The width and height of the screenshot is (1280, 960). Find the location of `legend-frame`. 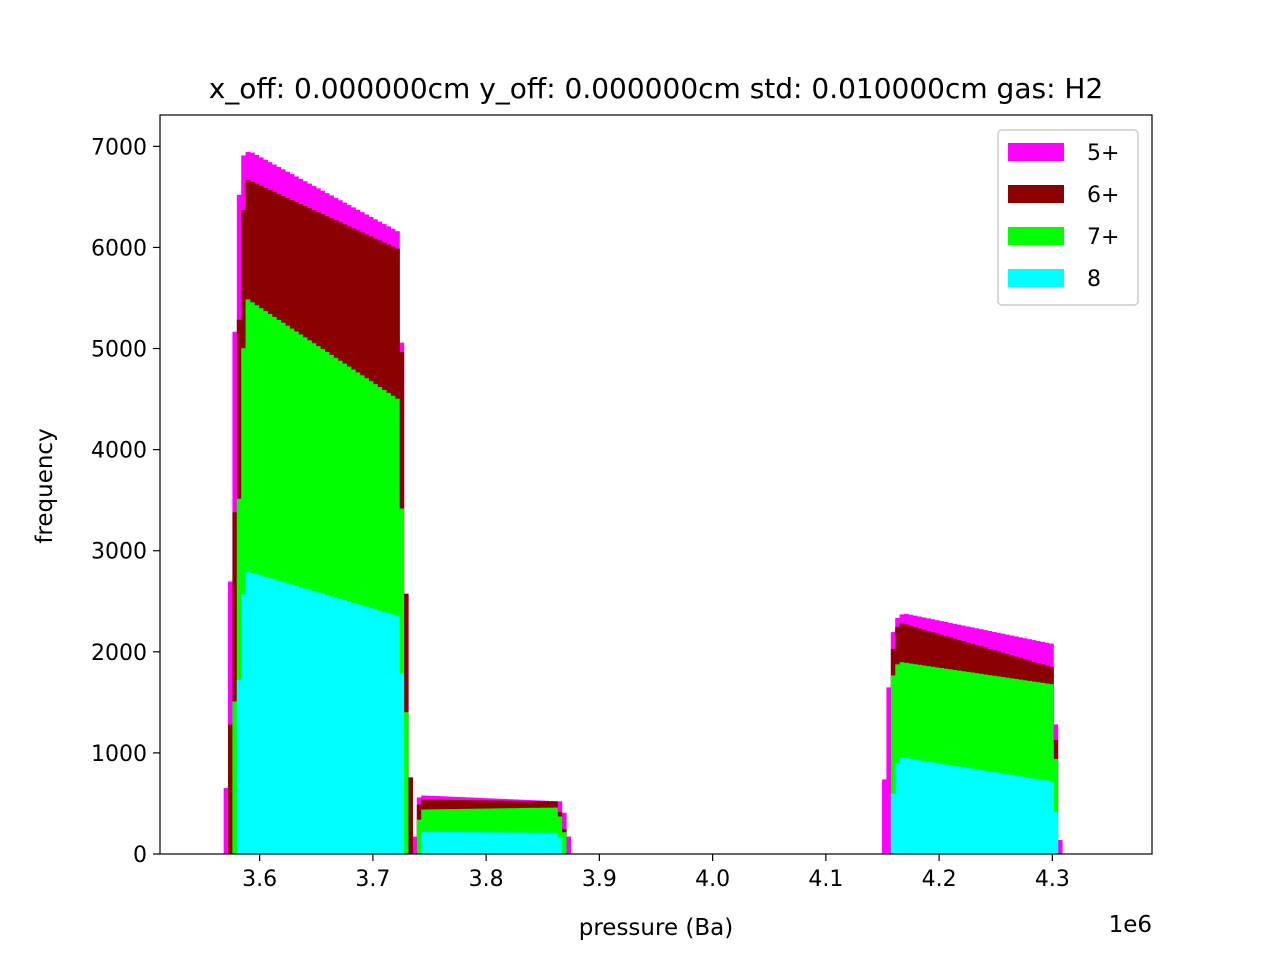

legend-frame is located at coordinates (1068, 217).